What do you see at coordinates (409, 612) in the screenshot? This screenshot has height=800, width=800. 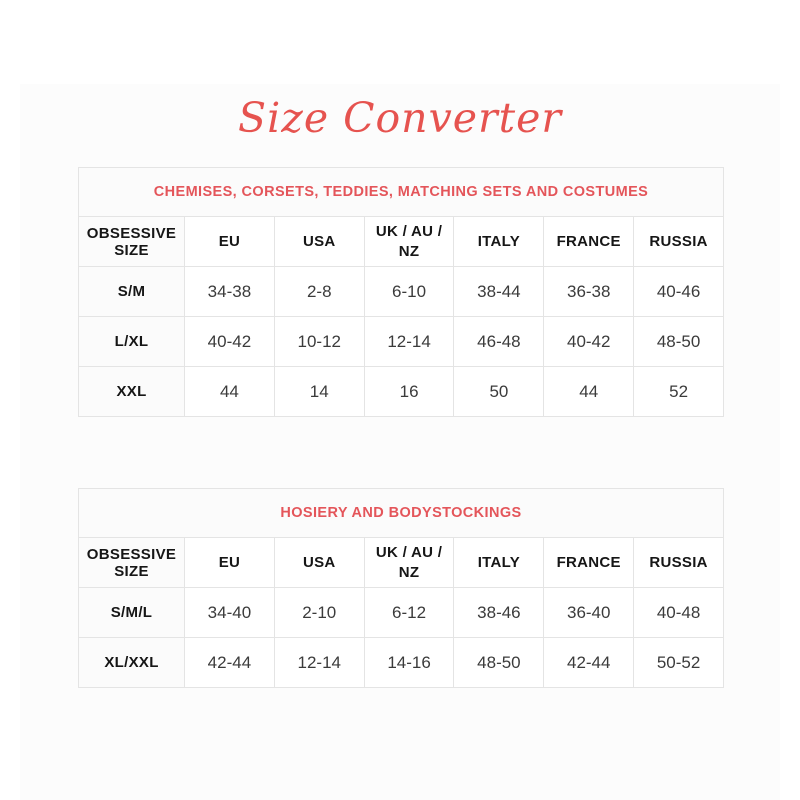 I see `value-cell: 6-12` at bounding box center [409, 612].